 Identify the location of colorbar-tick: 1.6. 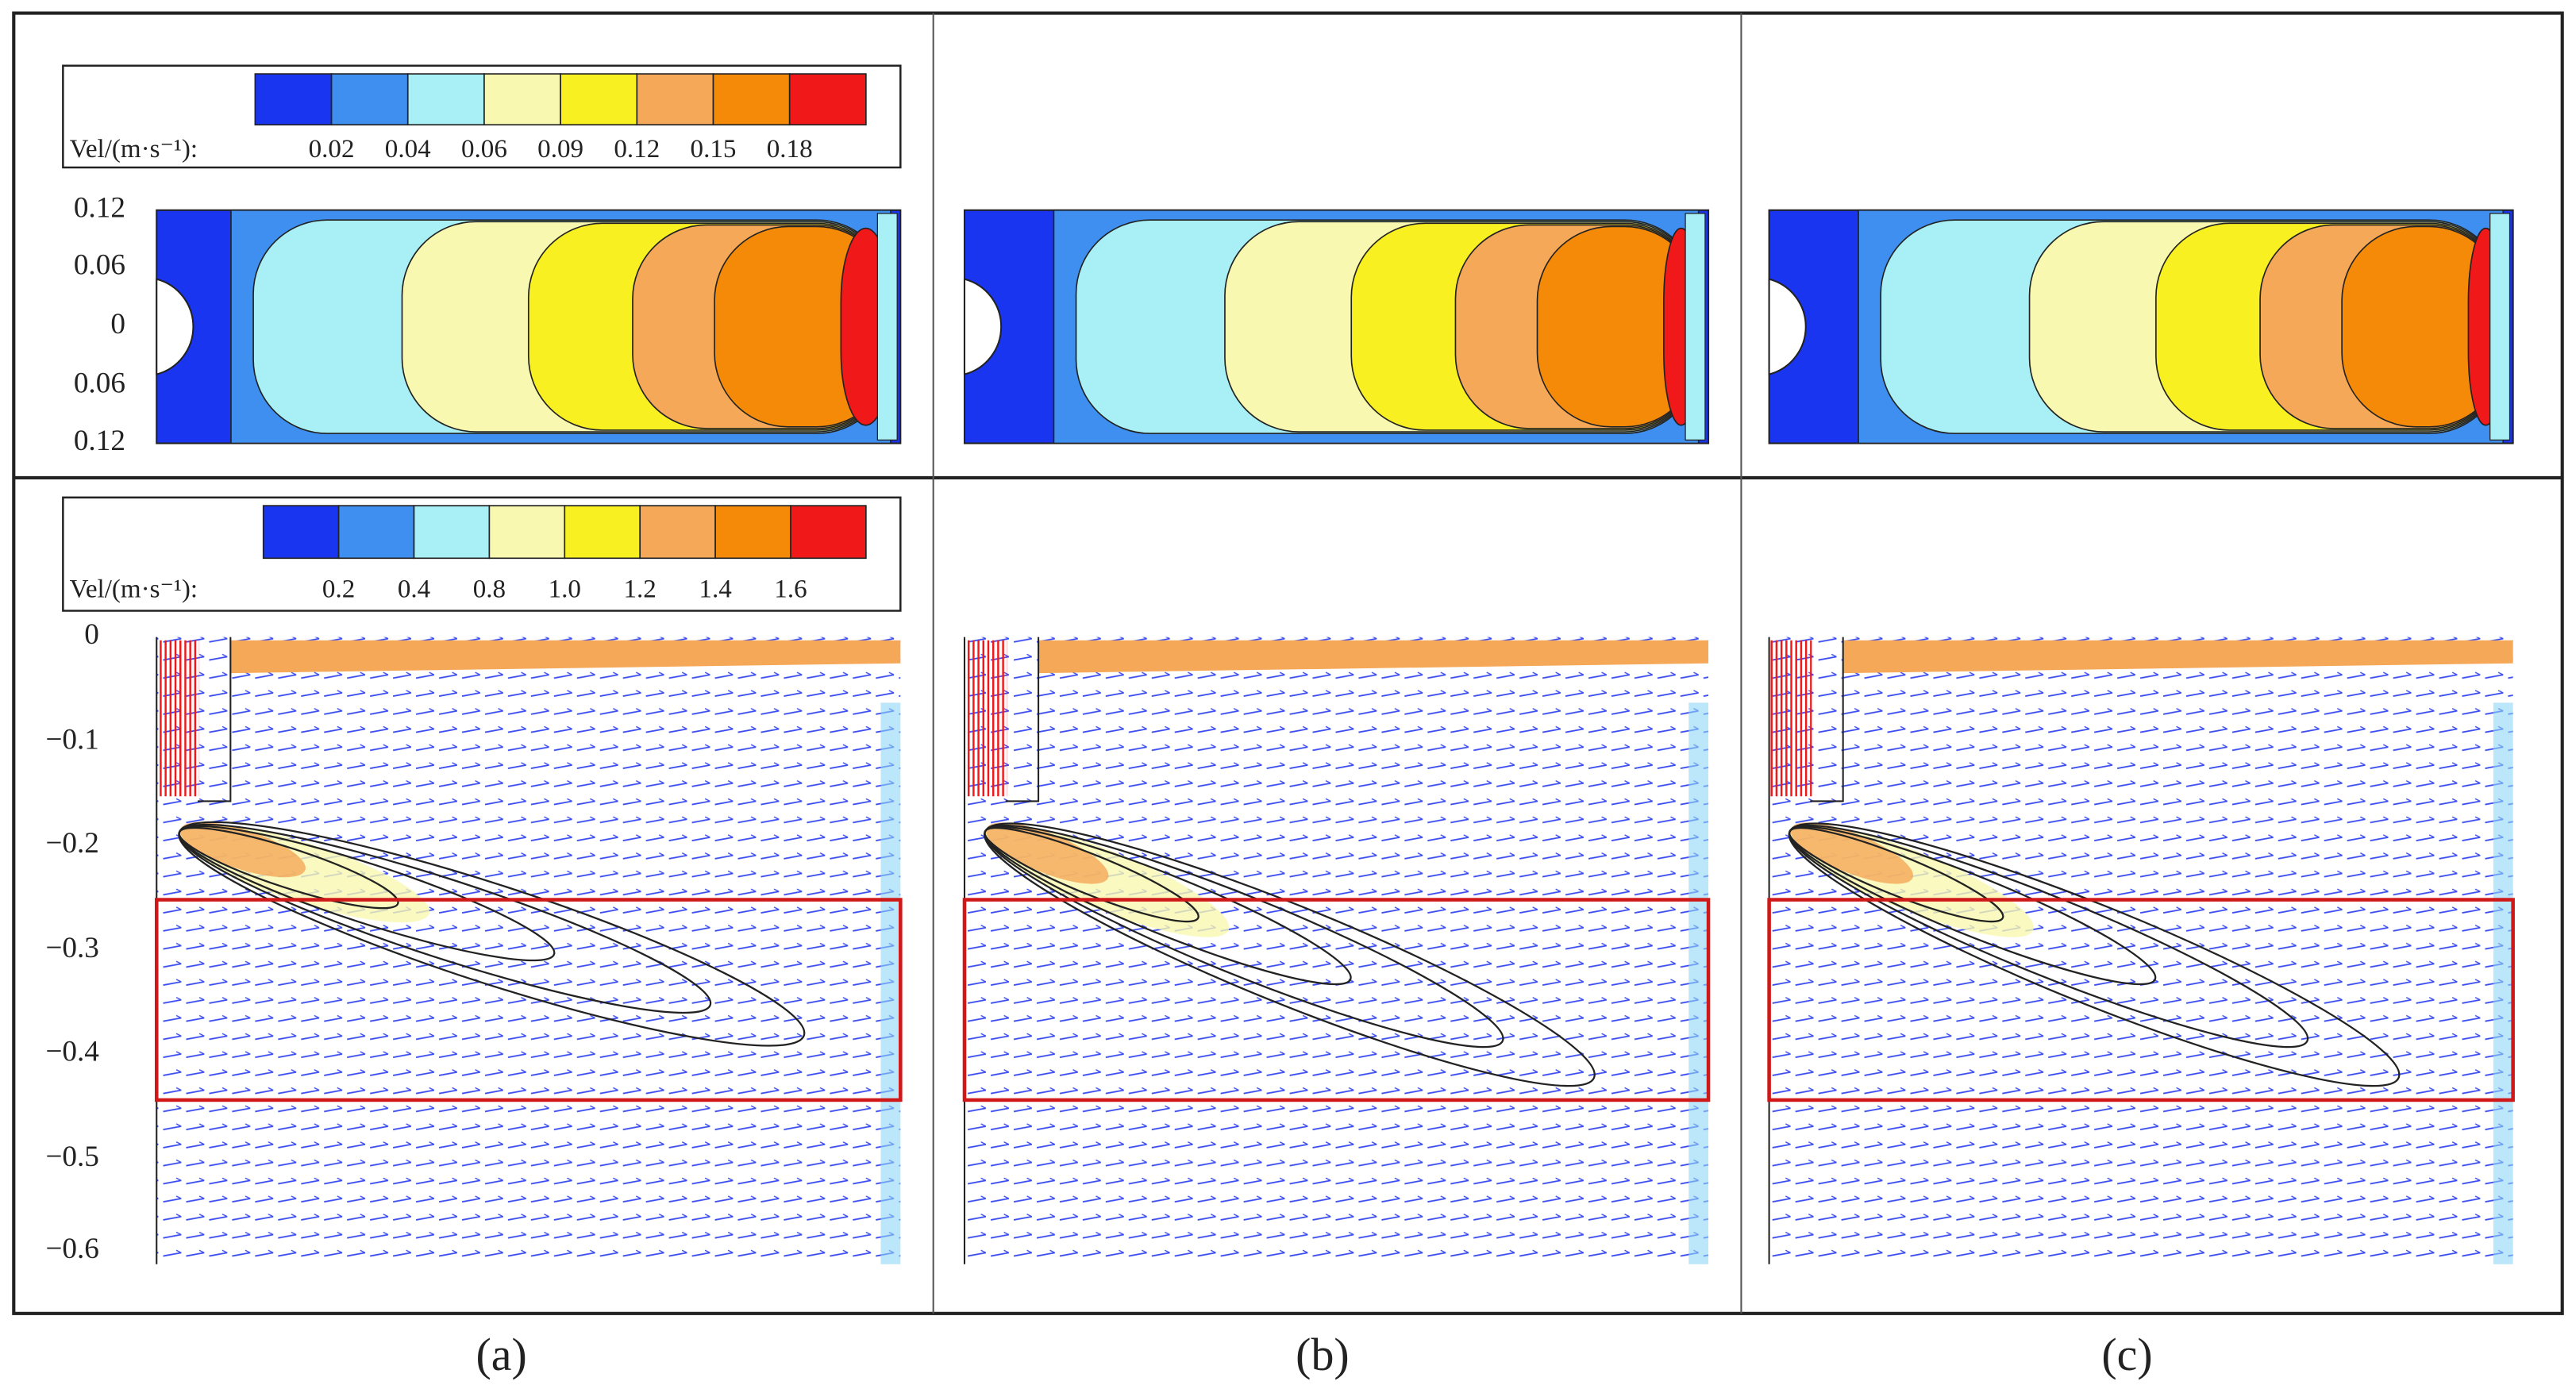
(790, 589).